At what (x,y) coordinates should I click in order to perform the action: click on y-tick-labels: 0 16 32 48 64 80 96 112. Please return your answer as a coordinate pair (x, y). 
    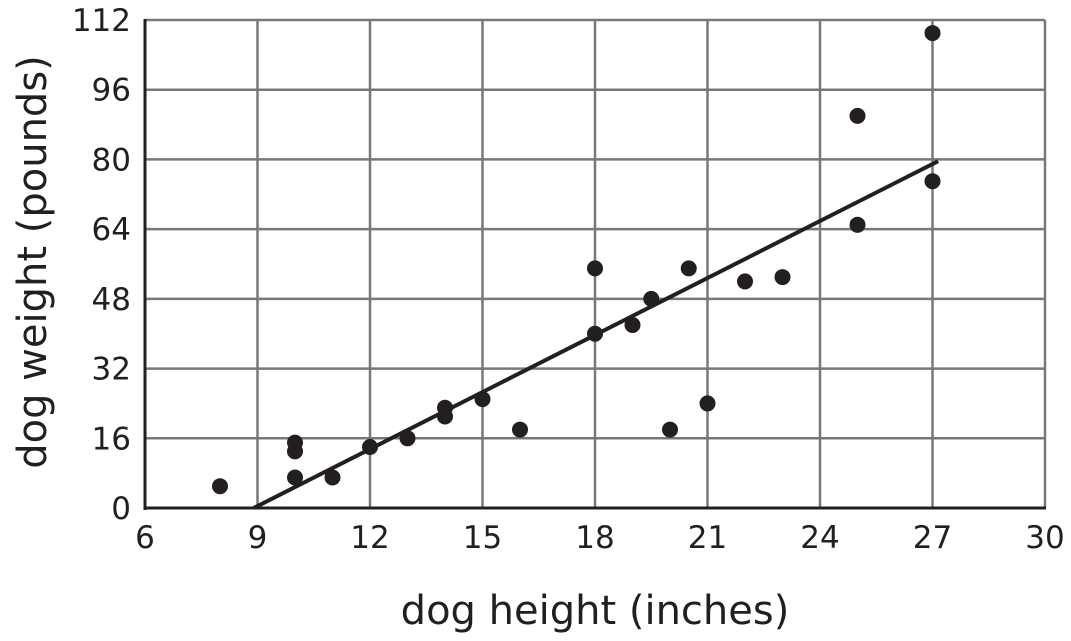
    Looking at the image, I should click on (101, 265).